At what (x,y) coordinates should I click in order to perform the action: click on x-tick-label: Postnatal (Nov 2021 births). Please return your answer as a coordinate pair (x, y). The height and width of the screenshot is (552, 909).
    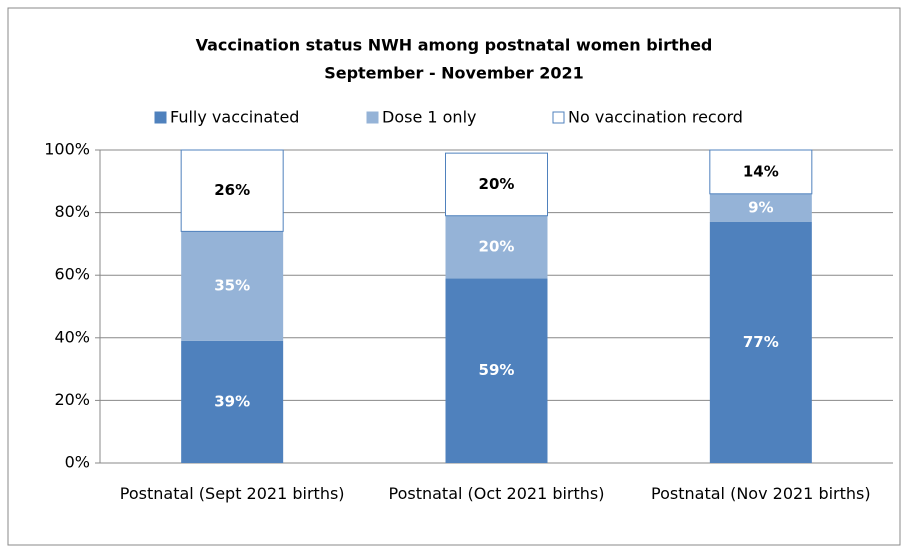
    Looking at the image, I should click on (761, 493).